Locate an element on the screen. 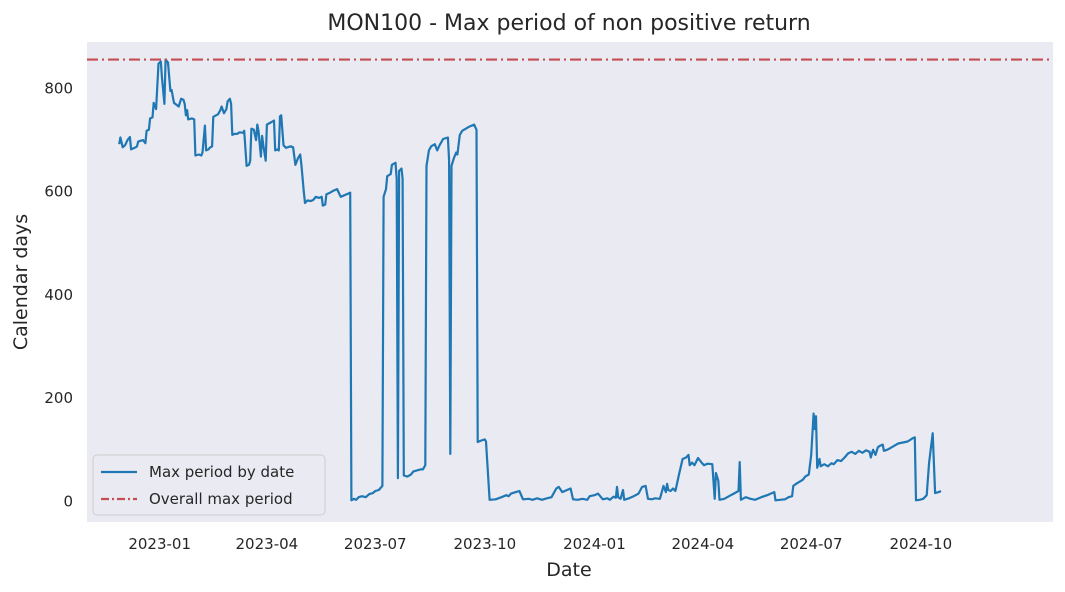 The width and height of the screenshot is (1065, 592). x-tick-label: 2024-07 is located at coordinates (811, 544).